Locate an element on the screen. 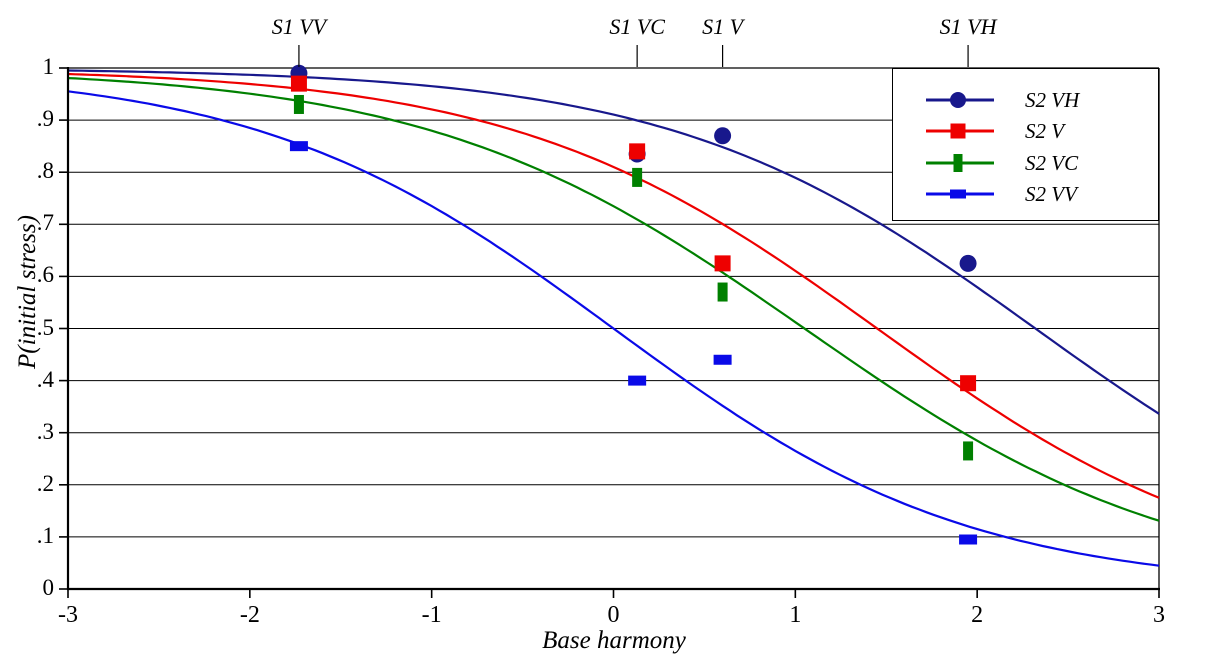 This screenshot has width=1229, height=661. legend-box: S2 VH S2 V S2 VC S2 VV is located at coordinates (1025, 144).